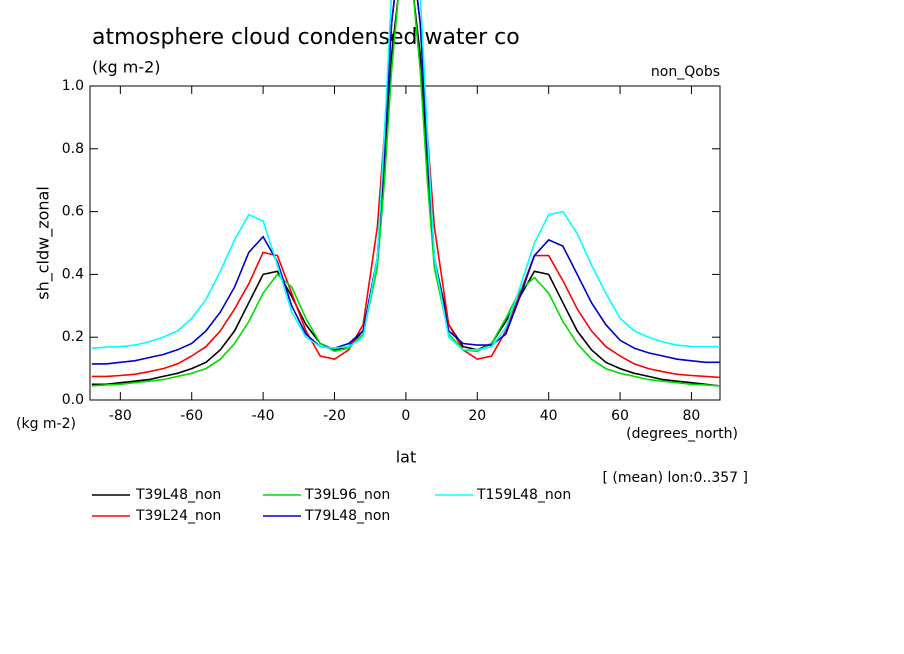 This screenshot has height=654, width=904. I want to click on y-units: (kg m-2), so click(46, 424).